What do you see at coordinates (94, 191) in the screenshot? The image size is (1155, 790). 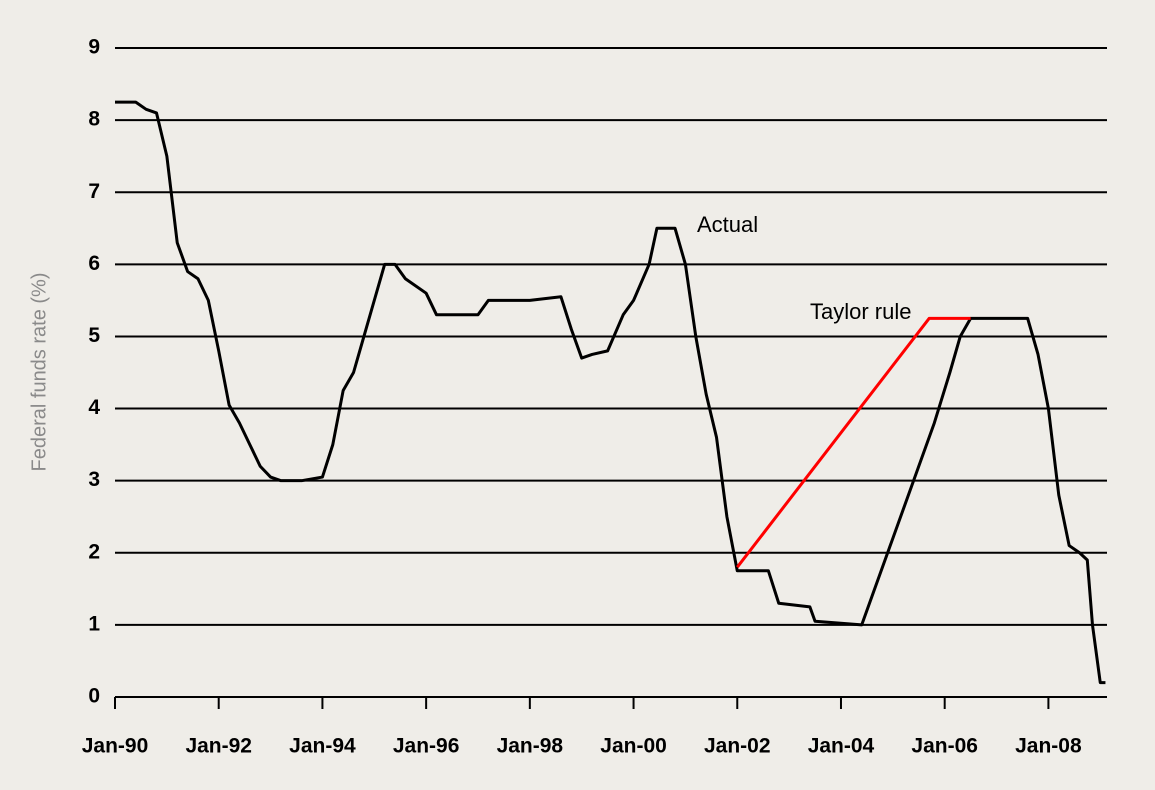 I see `y-tick-label: 7` at bounding box center [94, 191].